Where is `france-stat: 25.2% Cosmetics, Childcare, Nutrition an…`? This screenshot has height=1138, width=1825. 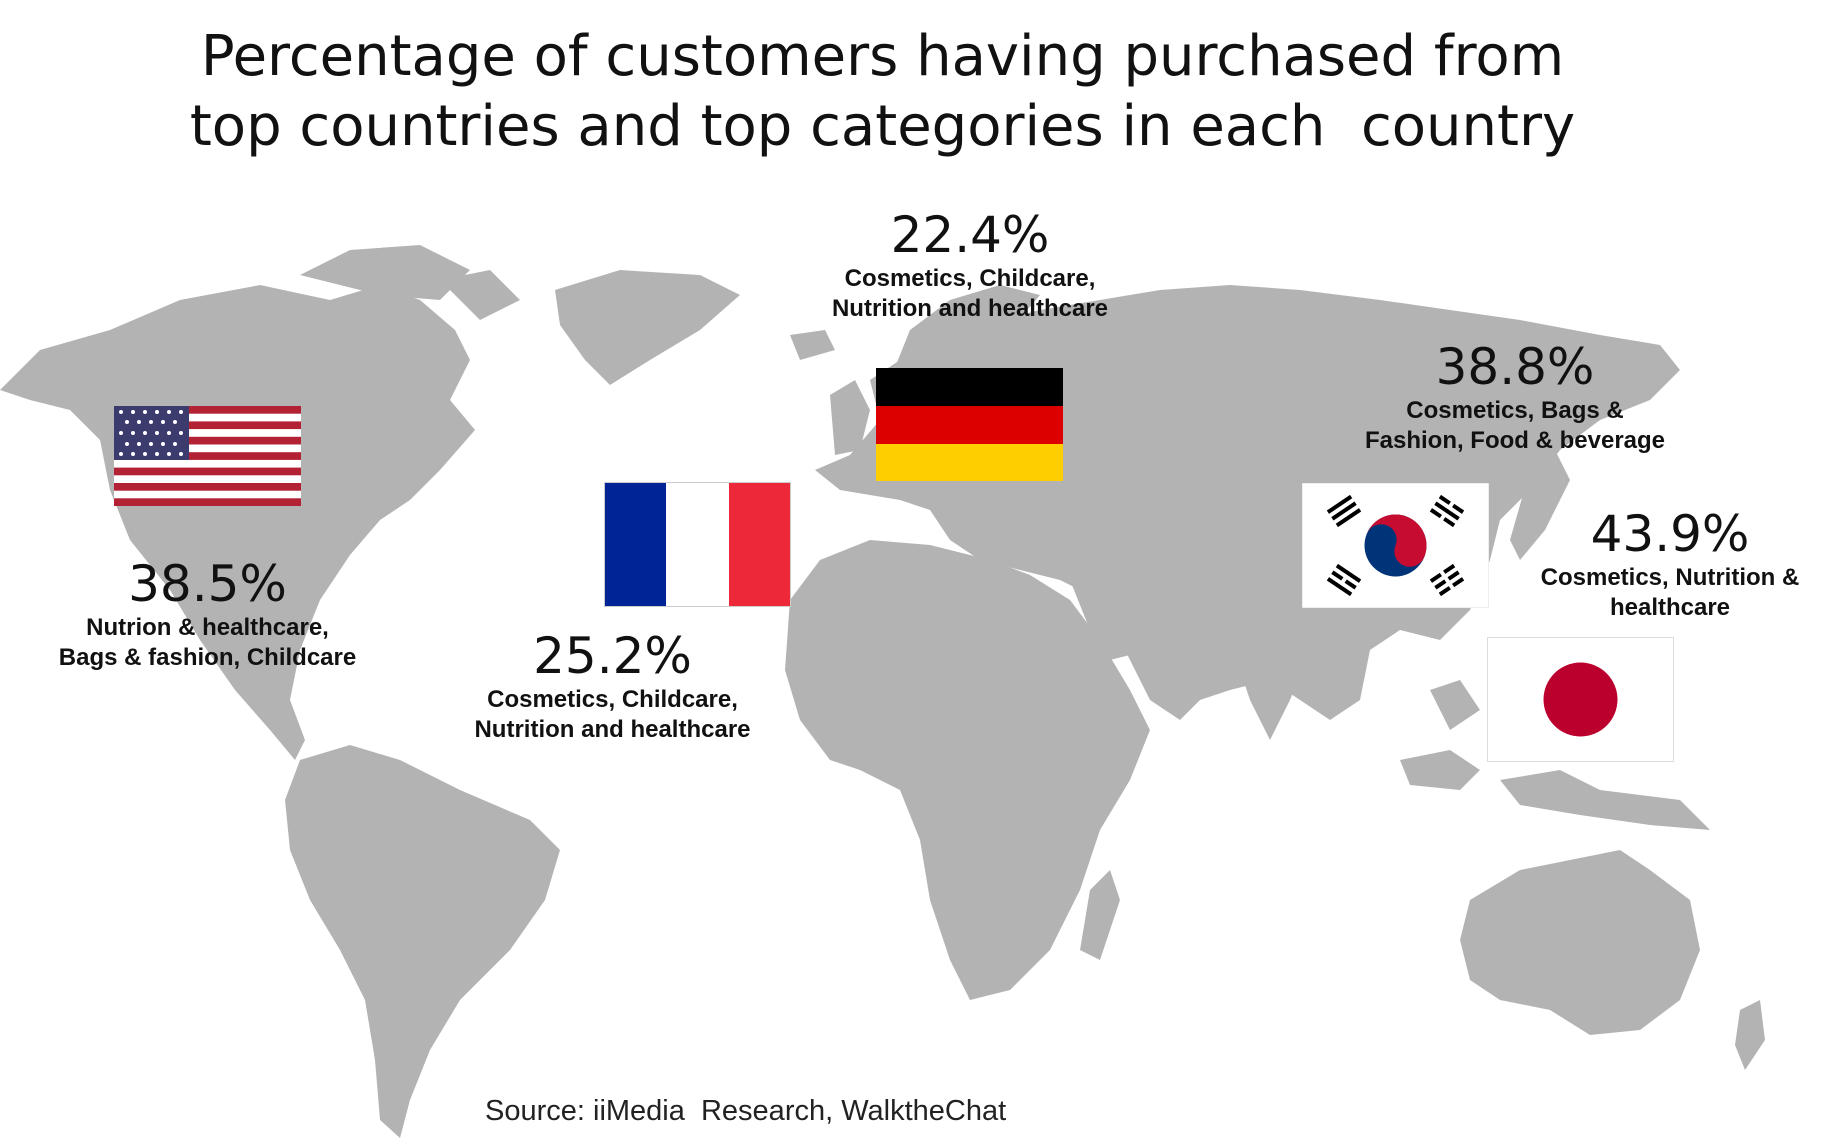
france-stat: 25.2% Cosmetics, Childcare, Nutrition an… is located at coordinates (612, 686).